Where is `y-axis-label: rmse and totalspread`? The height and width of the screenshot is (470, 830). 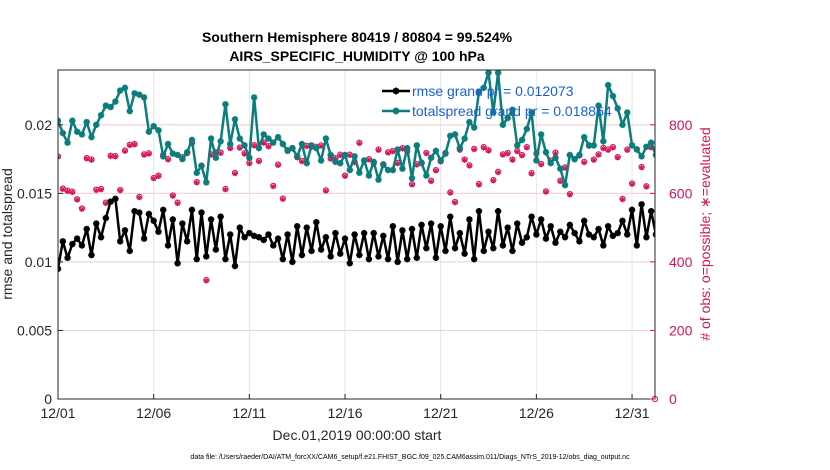 y-axis-label: rmse and totalspread is located at coordinates (7, 234).